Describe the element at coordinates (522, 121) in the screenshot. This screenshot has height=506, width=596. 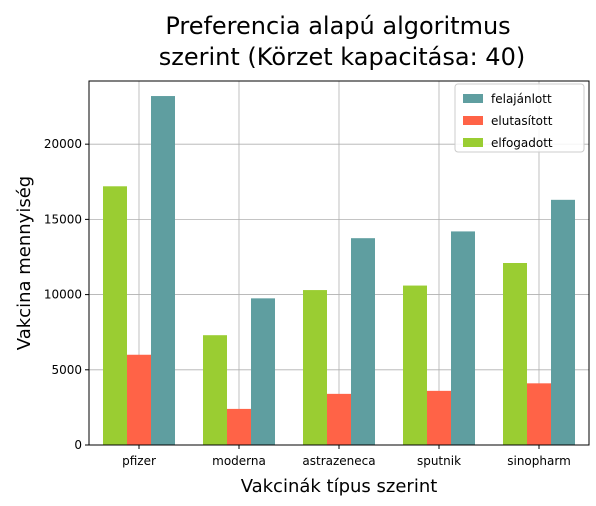
I see `legend-label-elutasított: elutasított` at that location.